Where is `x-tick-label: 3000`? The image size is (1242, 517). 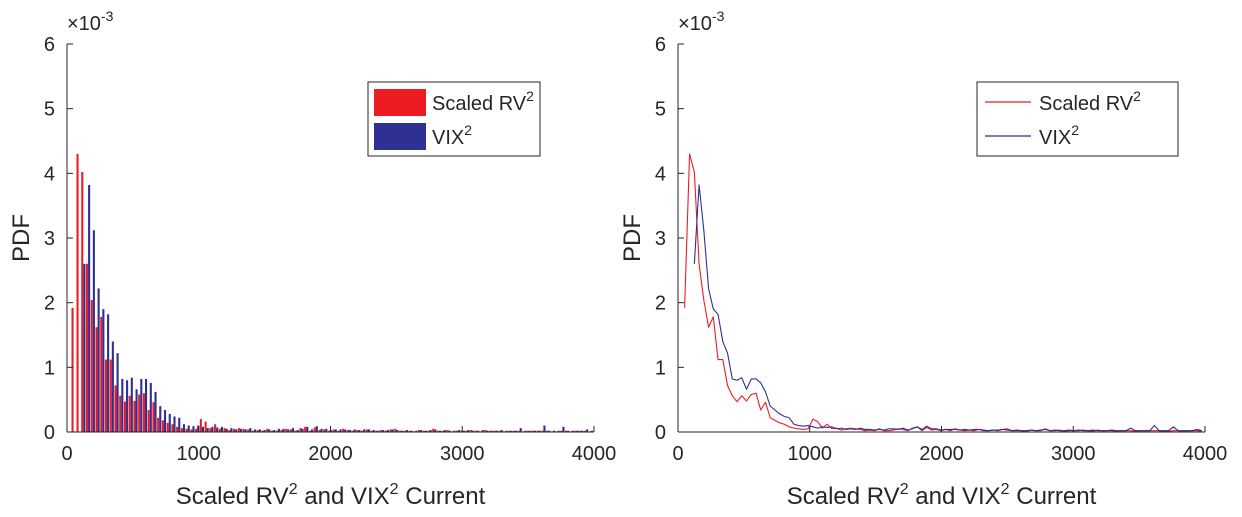
x-tick-label: 3000 is located at coordinates (1073, 454).